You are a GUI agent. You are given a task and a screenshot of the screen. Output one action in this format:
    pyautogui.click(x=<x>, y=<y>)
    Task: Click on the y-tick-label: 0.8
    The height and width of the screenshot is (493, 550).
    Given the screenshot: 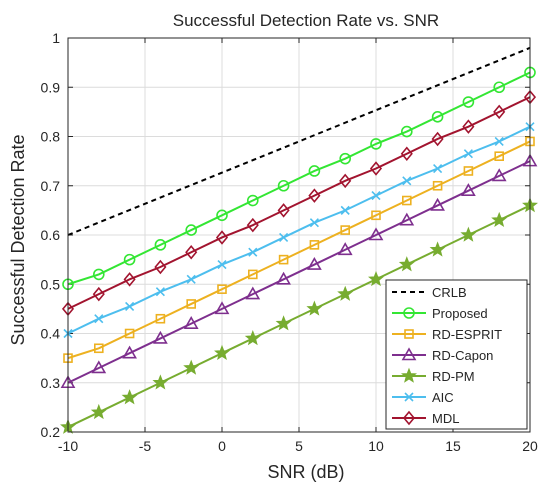 What is the action you would take?
    pyautogui.click(x=51, y=137)
    